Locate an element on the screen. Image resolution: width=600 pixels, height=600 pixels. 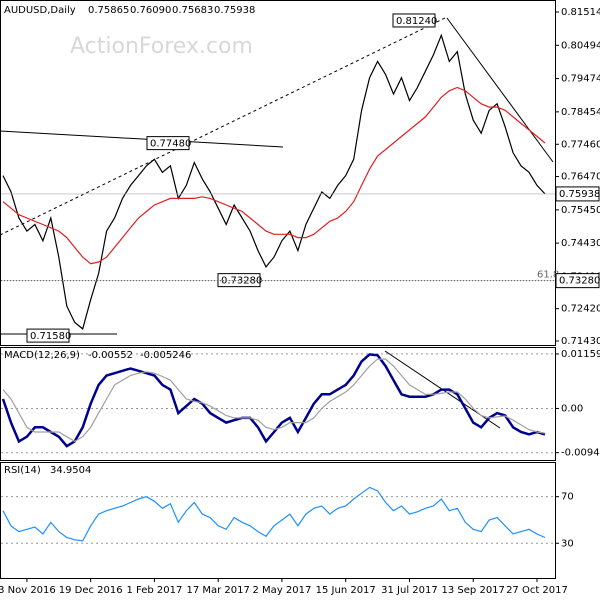
header-text: 0.75938 is located at coordinates (234, 10).